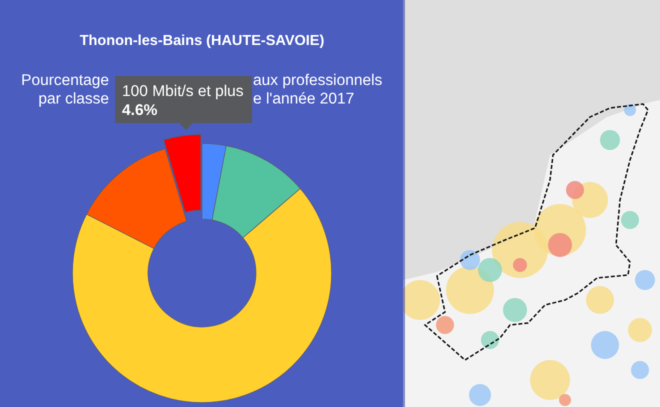 The image size is (660, 407). I want to click on slice-label: 100 Mbit/s et plus, so click(183, 91).